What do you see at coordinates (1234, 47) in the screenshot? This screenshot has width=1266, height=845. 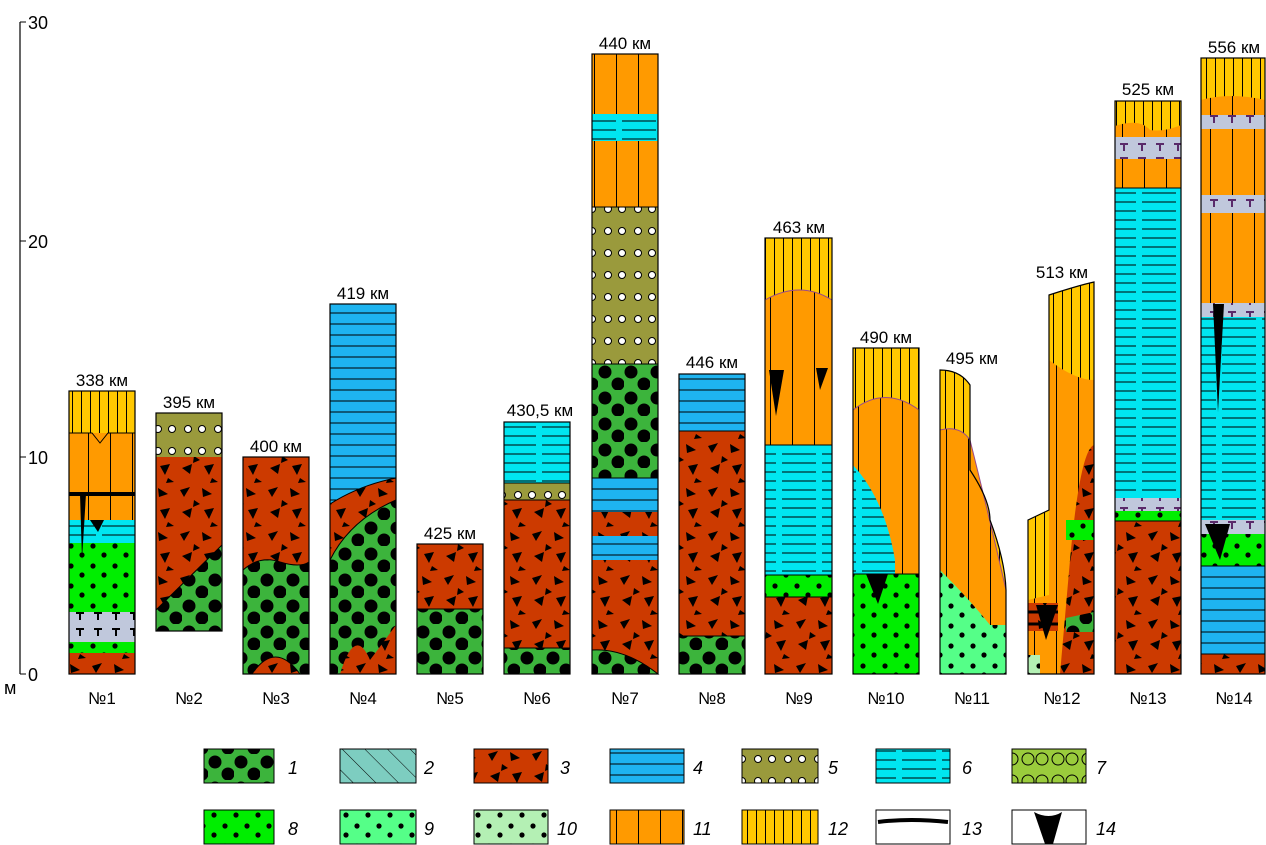 I see `column-14-distance: 556 км` at bounding box center [1234, 47].